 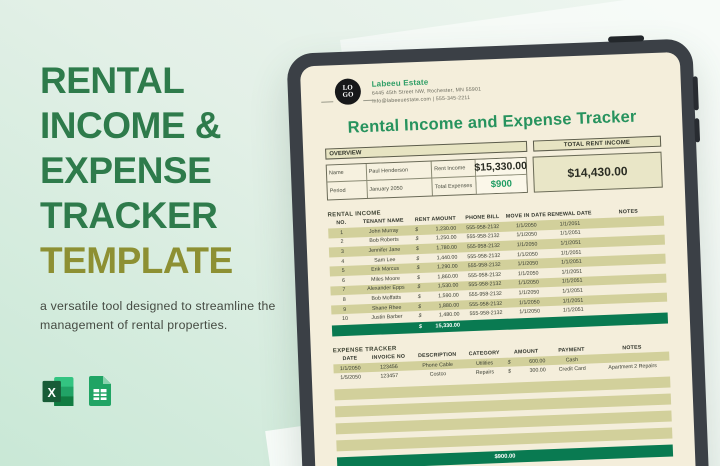 I want to click on col-move-in-date: MOVE IN DATE, so click(x=526, y=216).